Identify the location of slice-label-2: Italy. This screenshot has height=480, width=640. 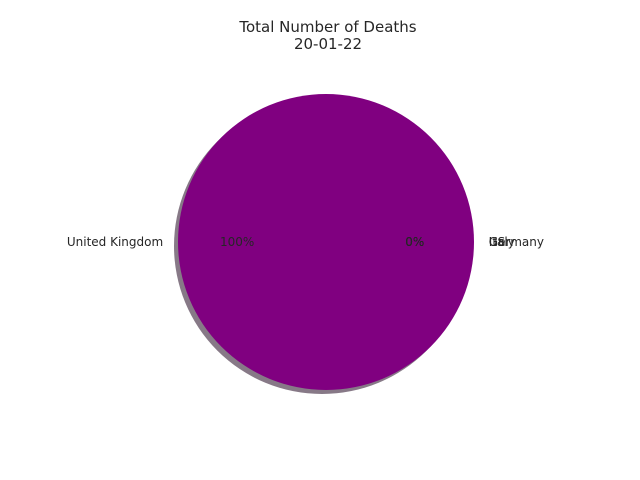
(502, 242).